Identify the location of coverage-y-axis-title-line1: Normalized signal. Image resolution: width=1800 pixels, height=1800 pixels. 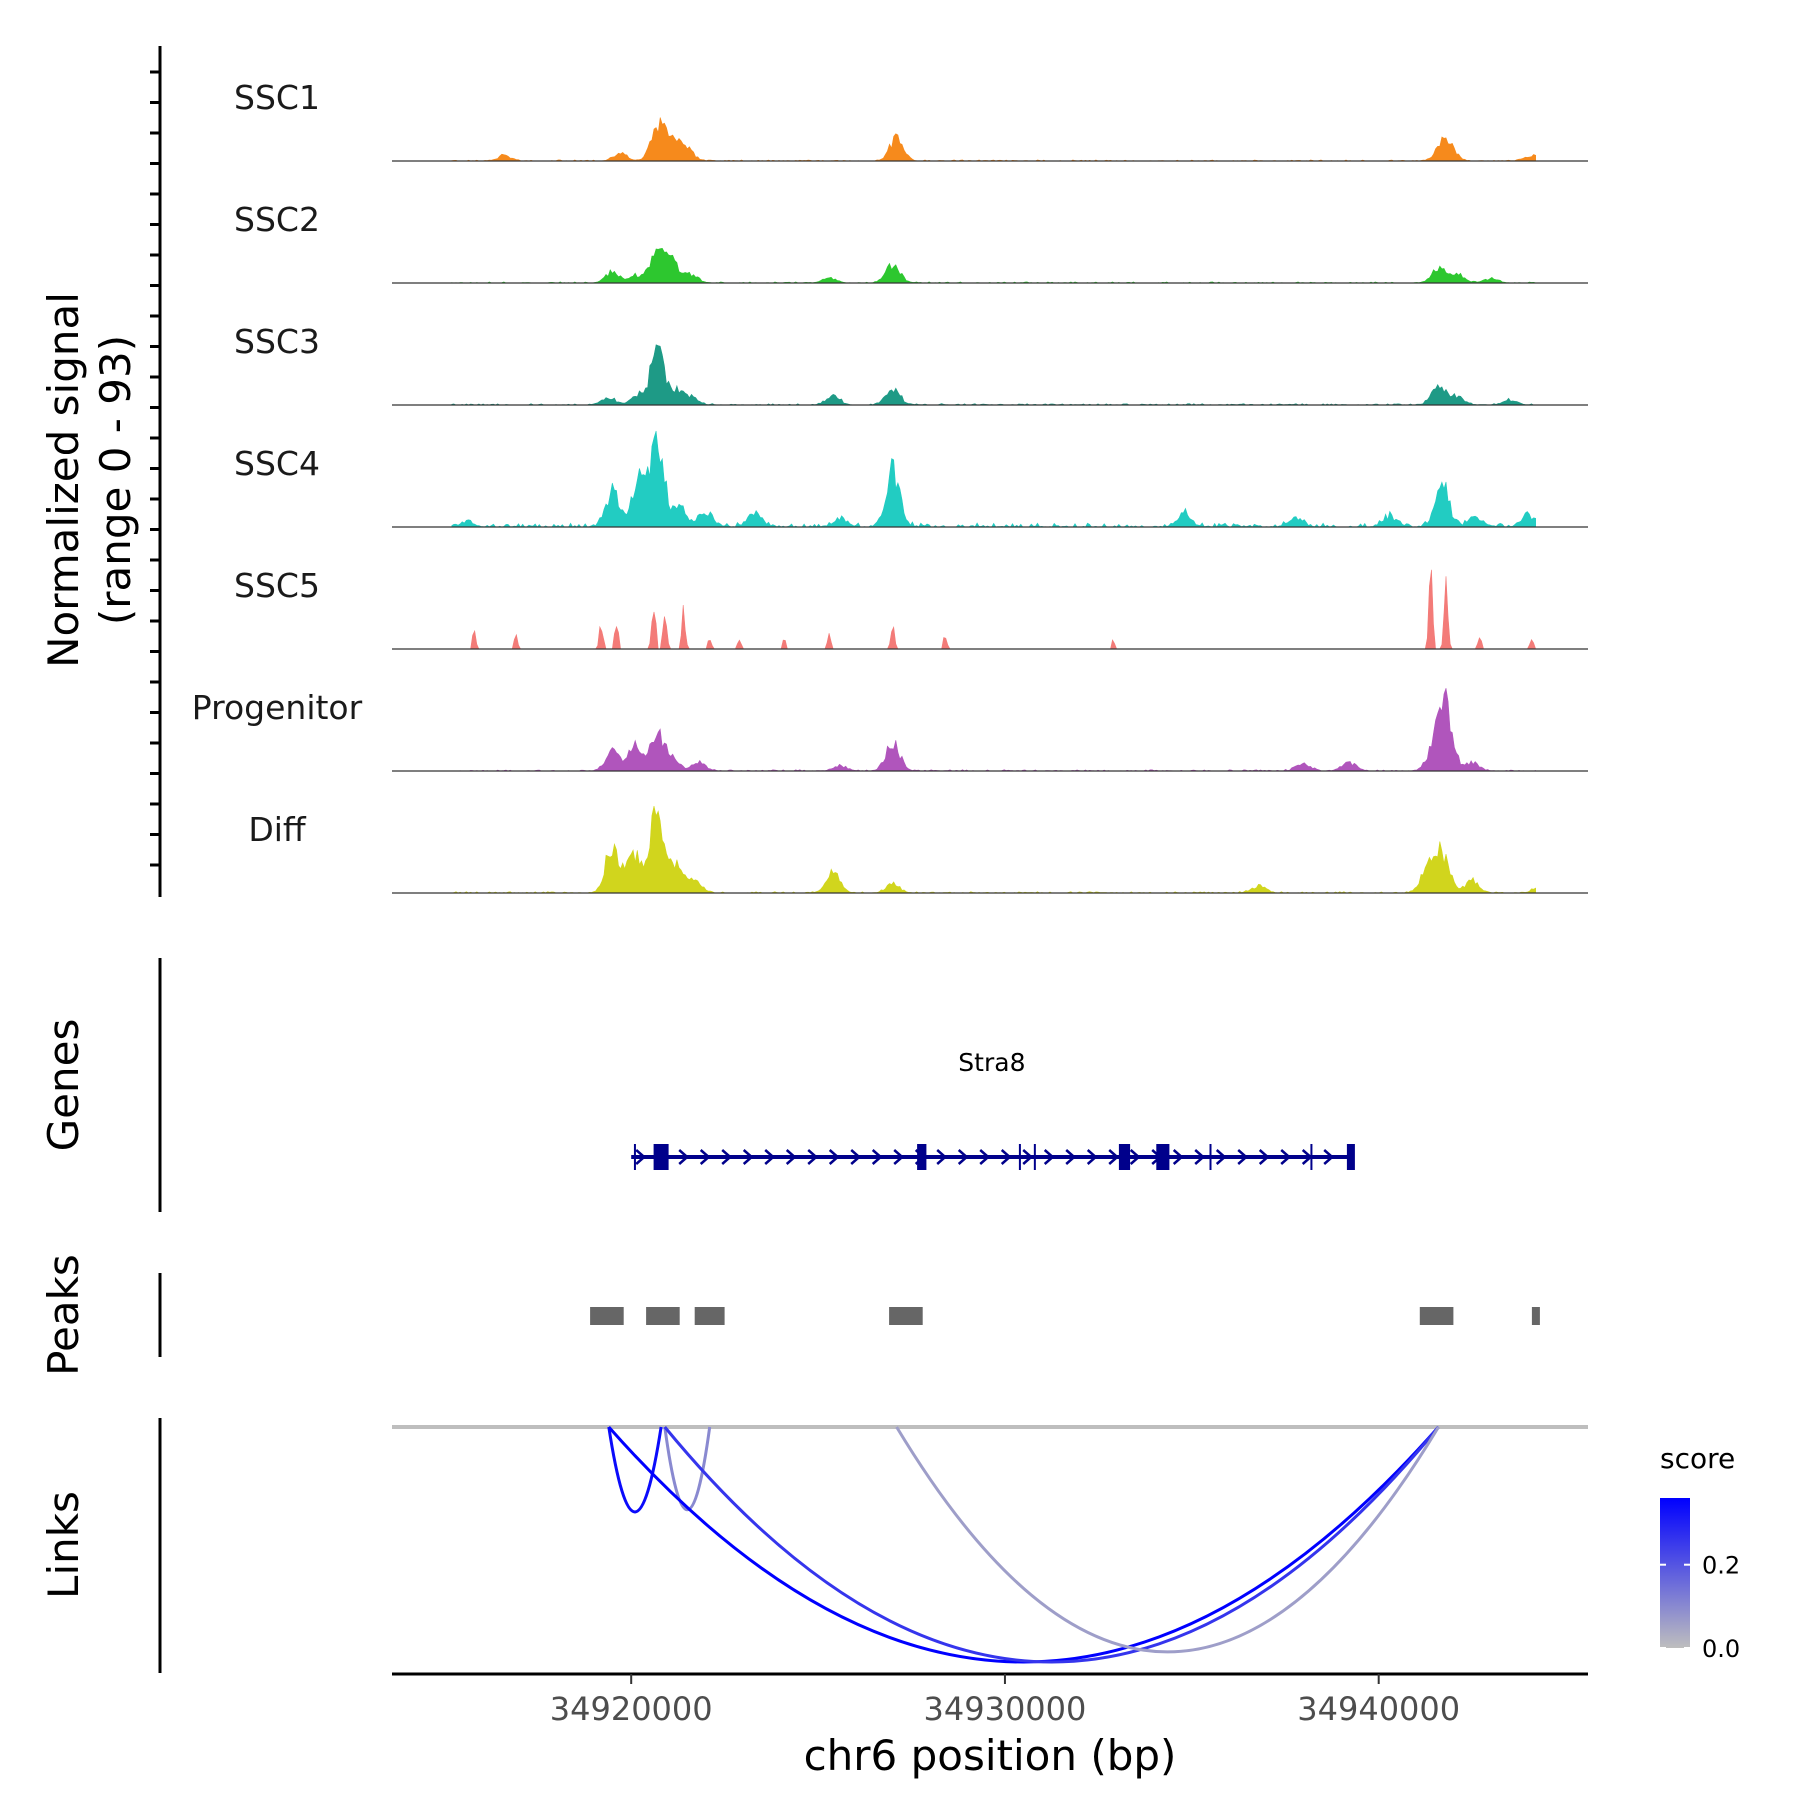
(63, 480).